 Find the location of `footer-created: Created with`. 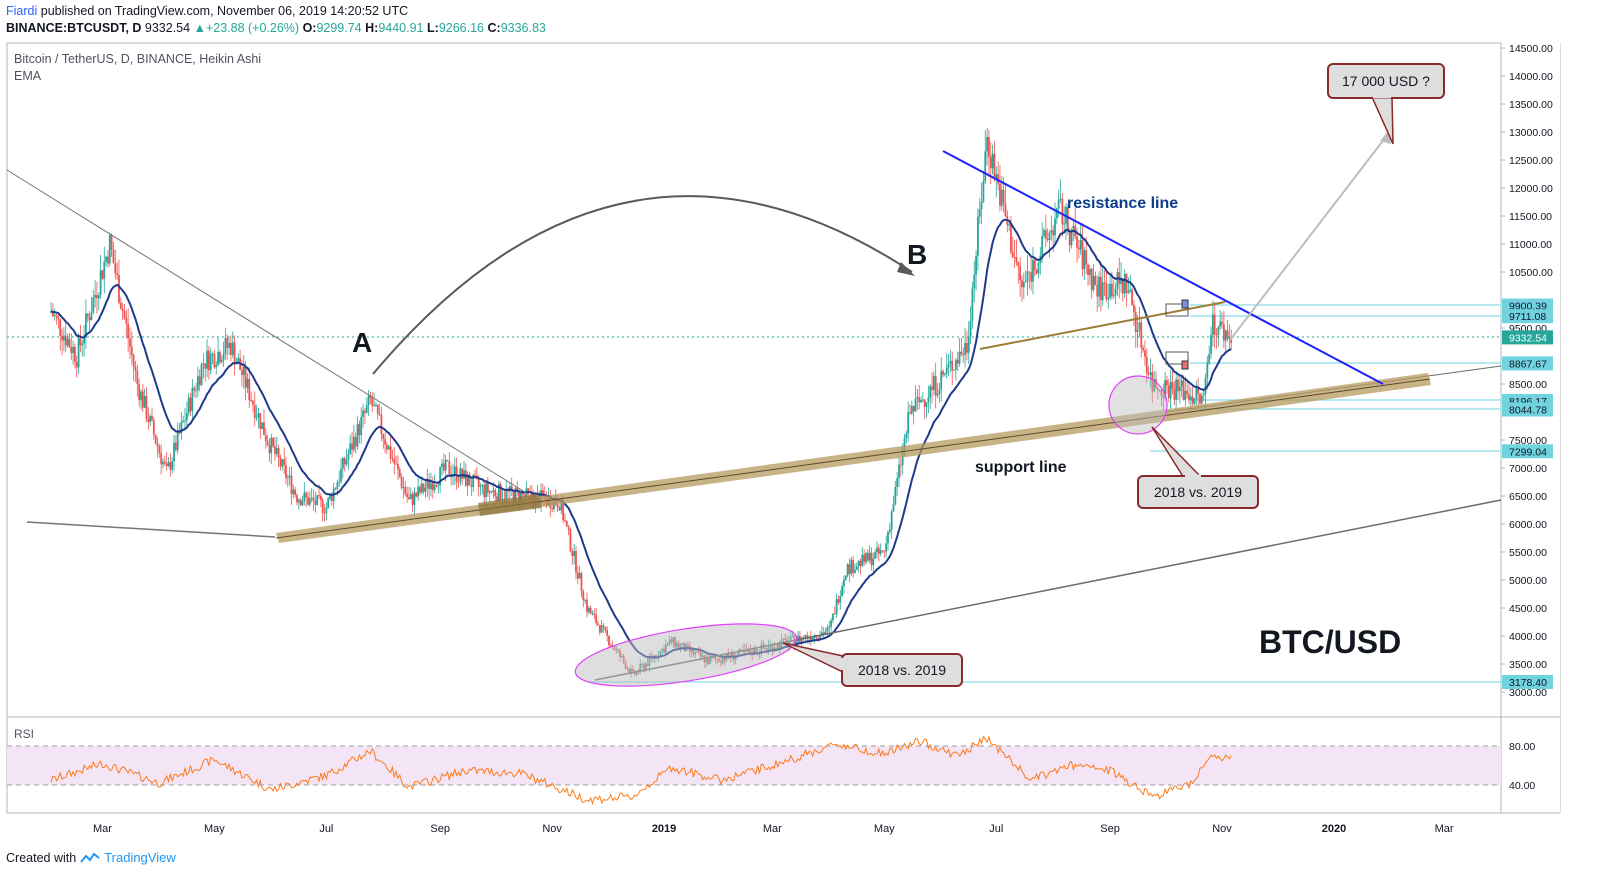

footer-created: Created with is located at coordinates (41, 857).